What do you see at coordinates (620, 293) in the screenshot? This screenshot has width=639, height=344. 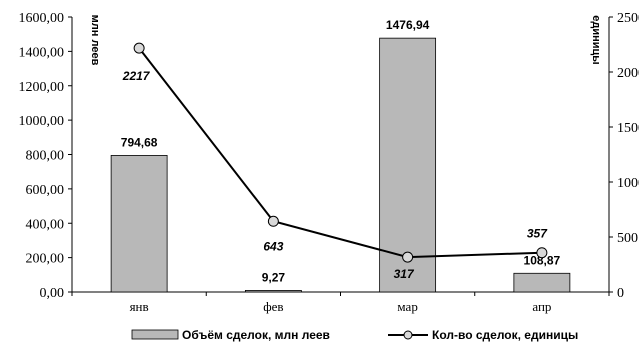 I see `right-tick-label: 0` at bounding box center [620, 293].